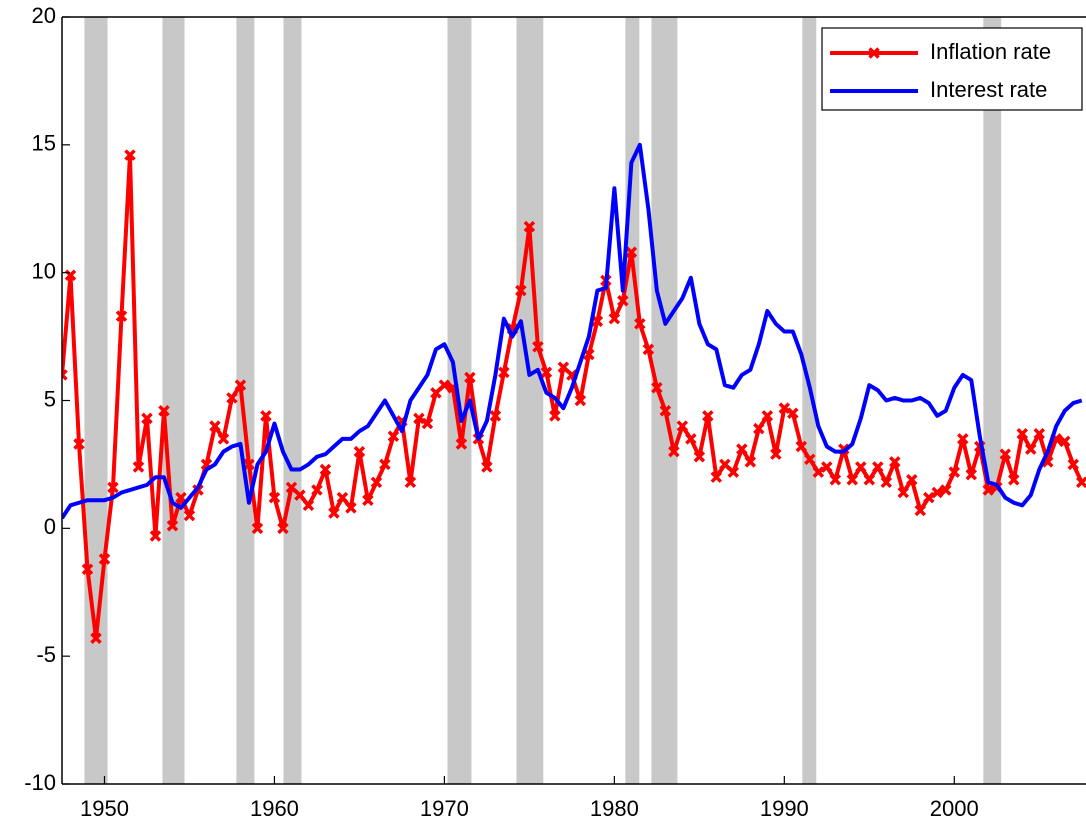 The height and width of the screenshot is (834, 1086). Describe the element at coordinates (990, 51) in the screenshot. I see `legend-label: Inflation rate` at that location.